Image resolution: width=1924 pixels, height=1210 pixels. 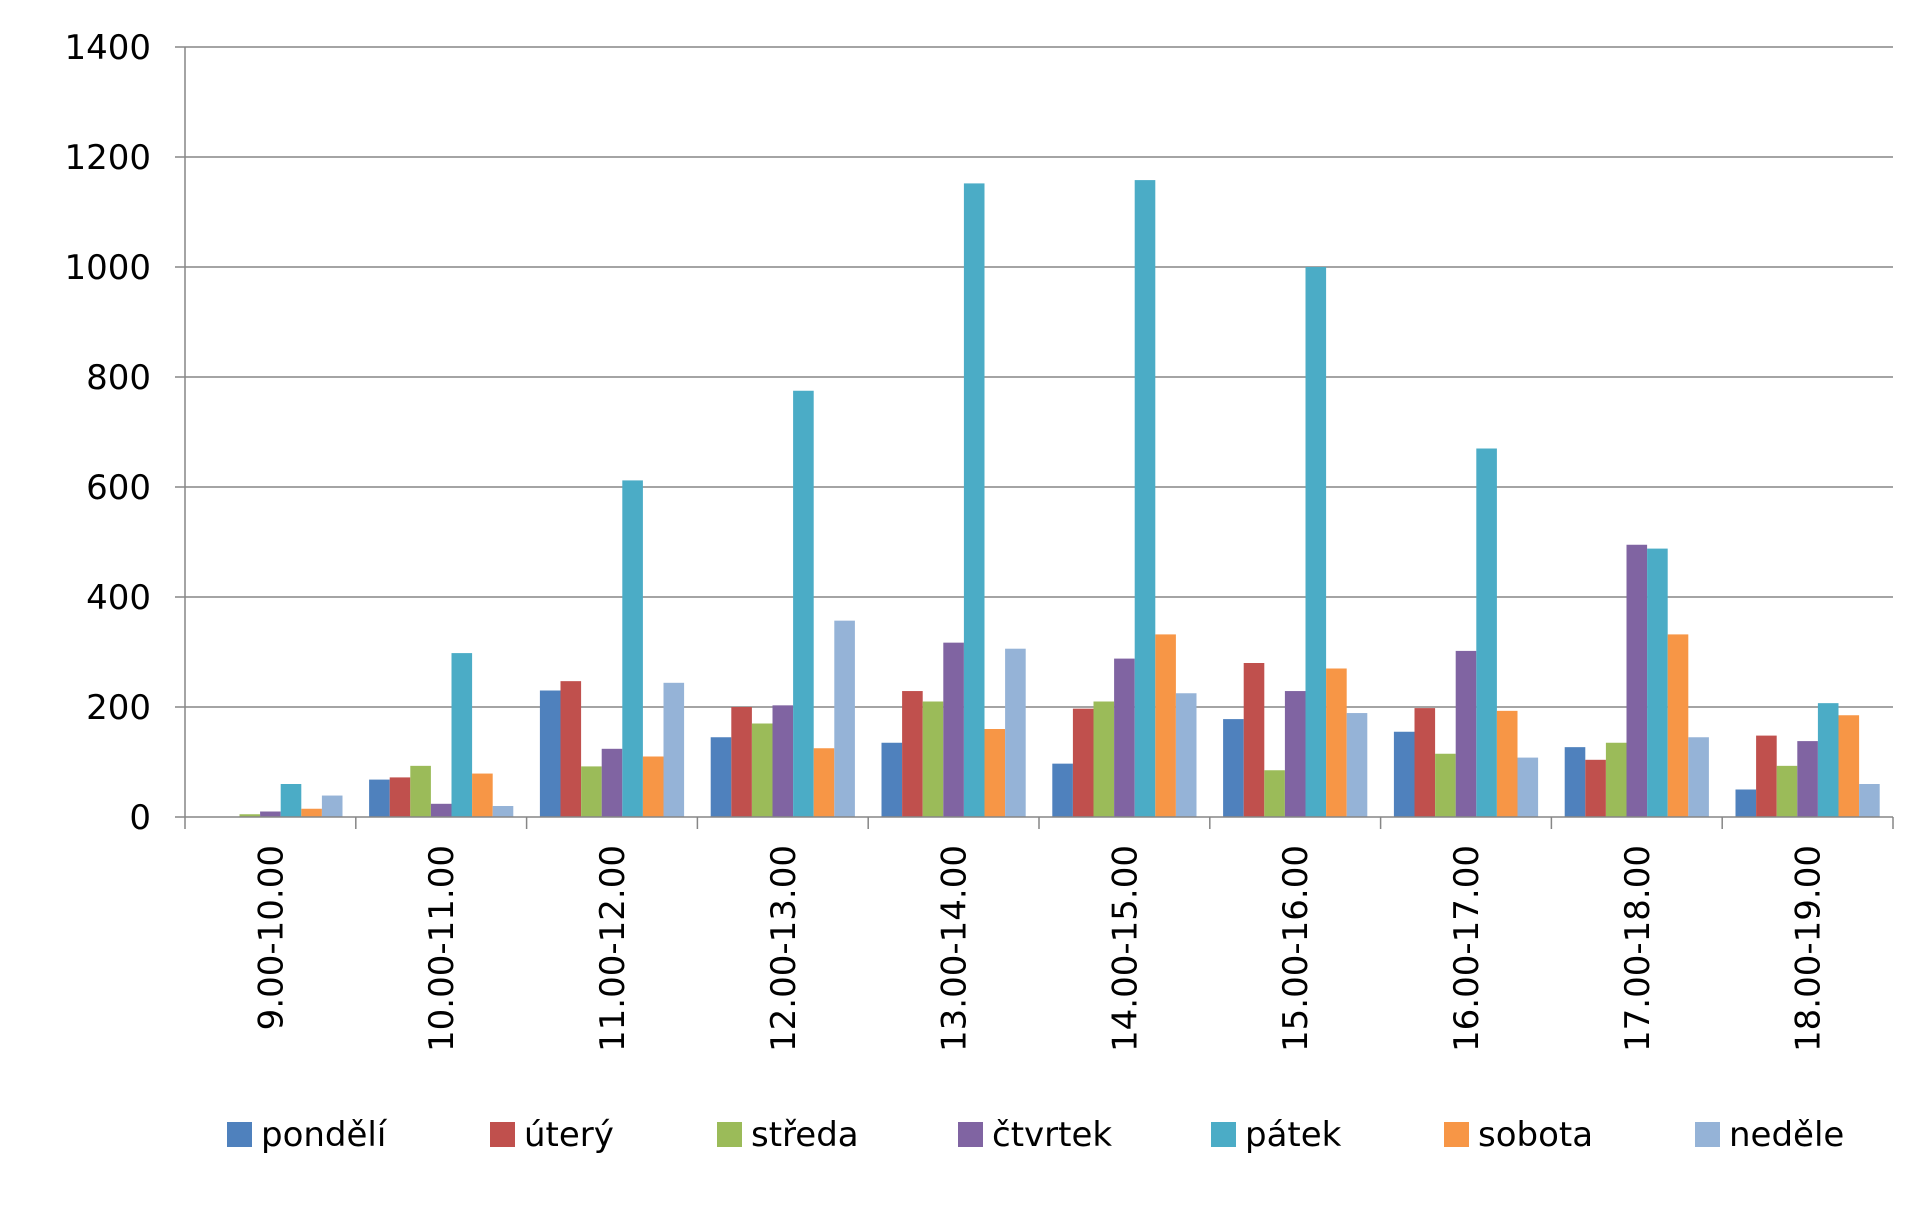 What do you see at coordinates (1849, 766) in the screenshot?
I see `bar-sobota-18.00-19.00` at bounding box center [1849, 766].